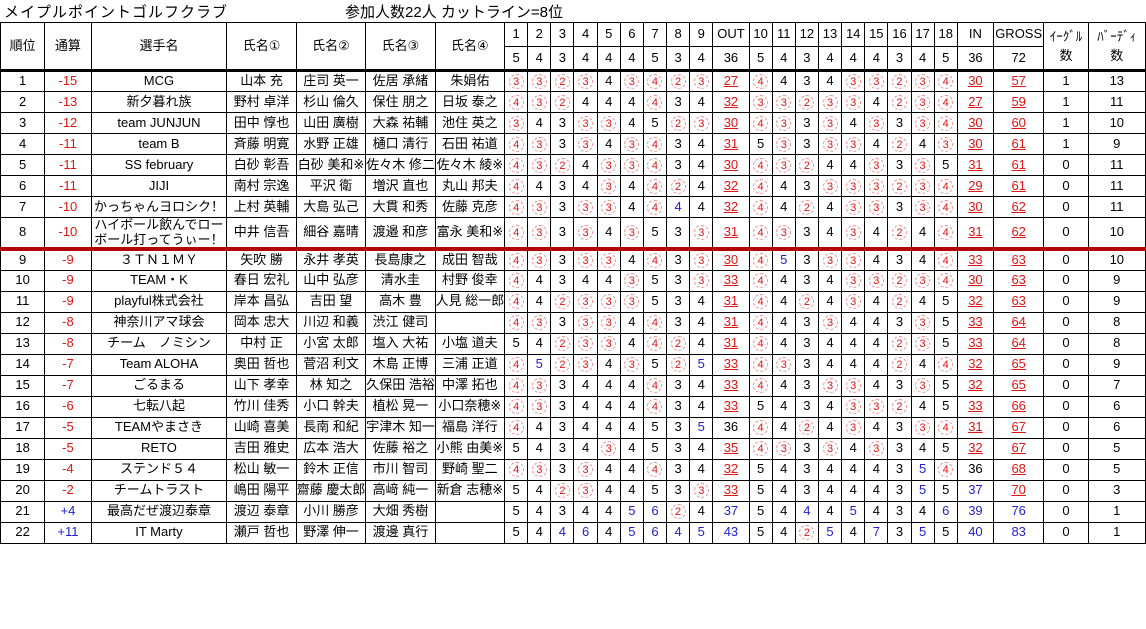 This screenshot has width=1146, height=629. Describe the element at coordinates (400, 280) in the screenshot. I see `player-name-cell-3: 清水圭` at that location.